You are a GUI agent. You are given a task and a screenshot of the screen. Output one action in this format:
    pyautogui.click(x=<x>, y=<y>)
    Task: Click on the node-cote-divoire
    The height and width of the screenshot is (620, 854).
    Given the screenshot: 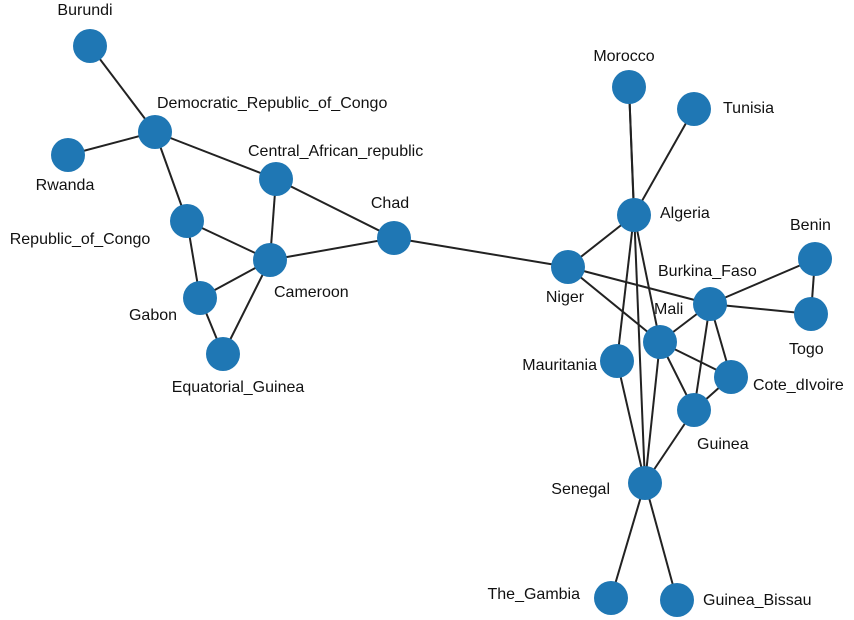 What is the action you would take?
    pyautogui.click(x=731, y=377)
    